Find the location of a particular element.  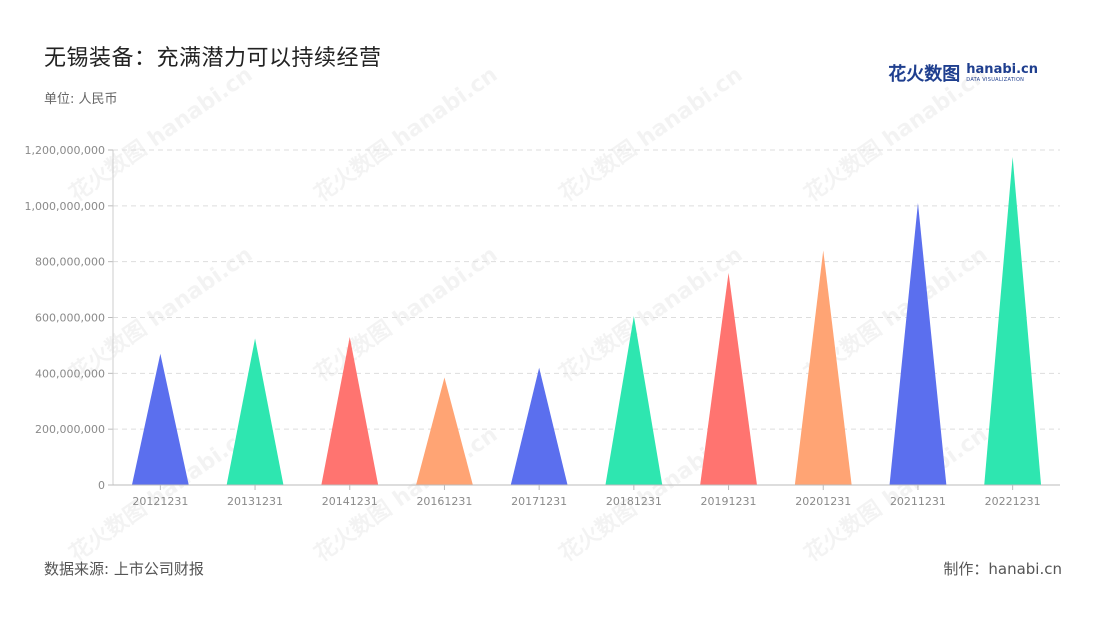

logo-cn-text: 花火数图 is located at coordinates (924, 74).